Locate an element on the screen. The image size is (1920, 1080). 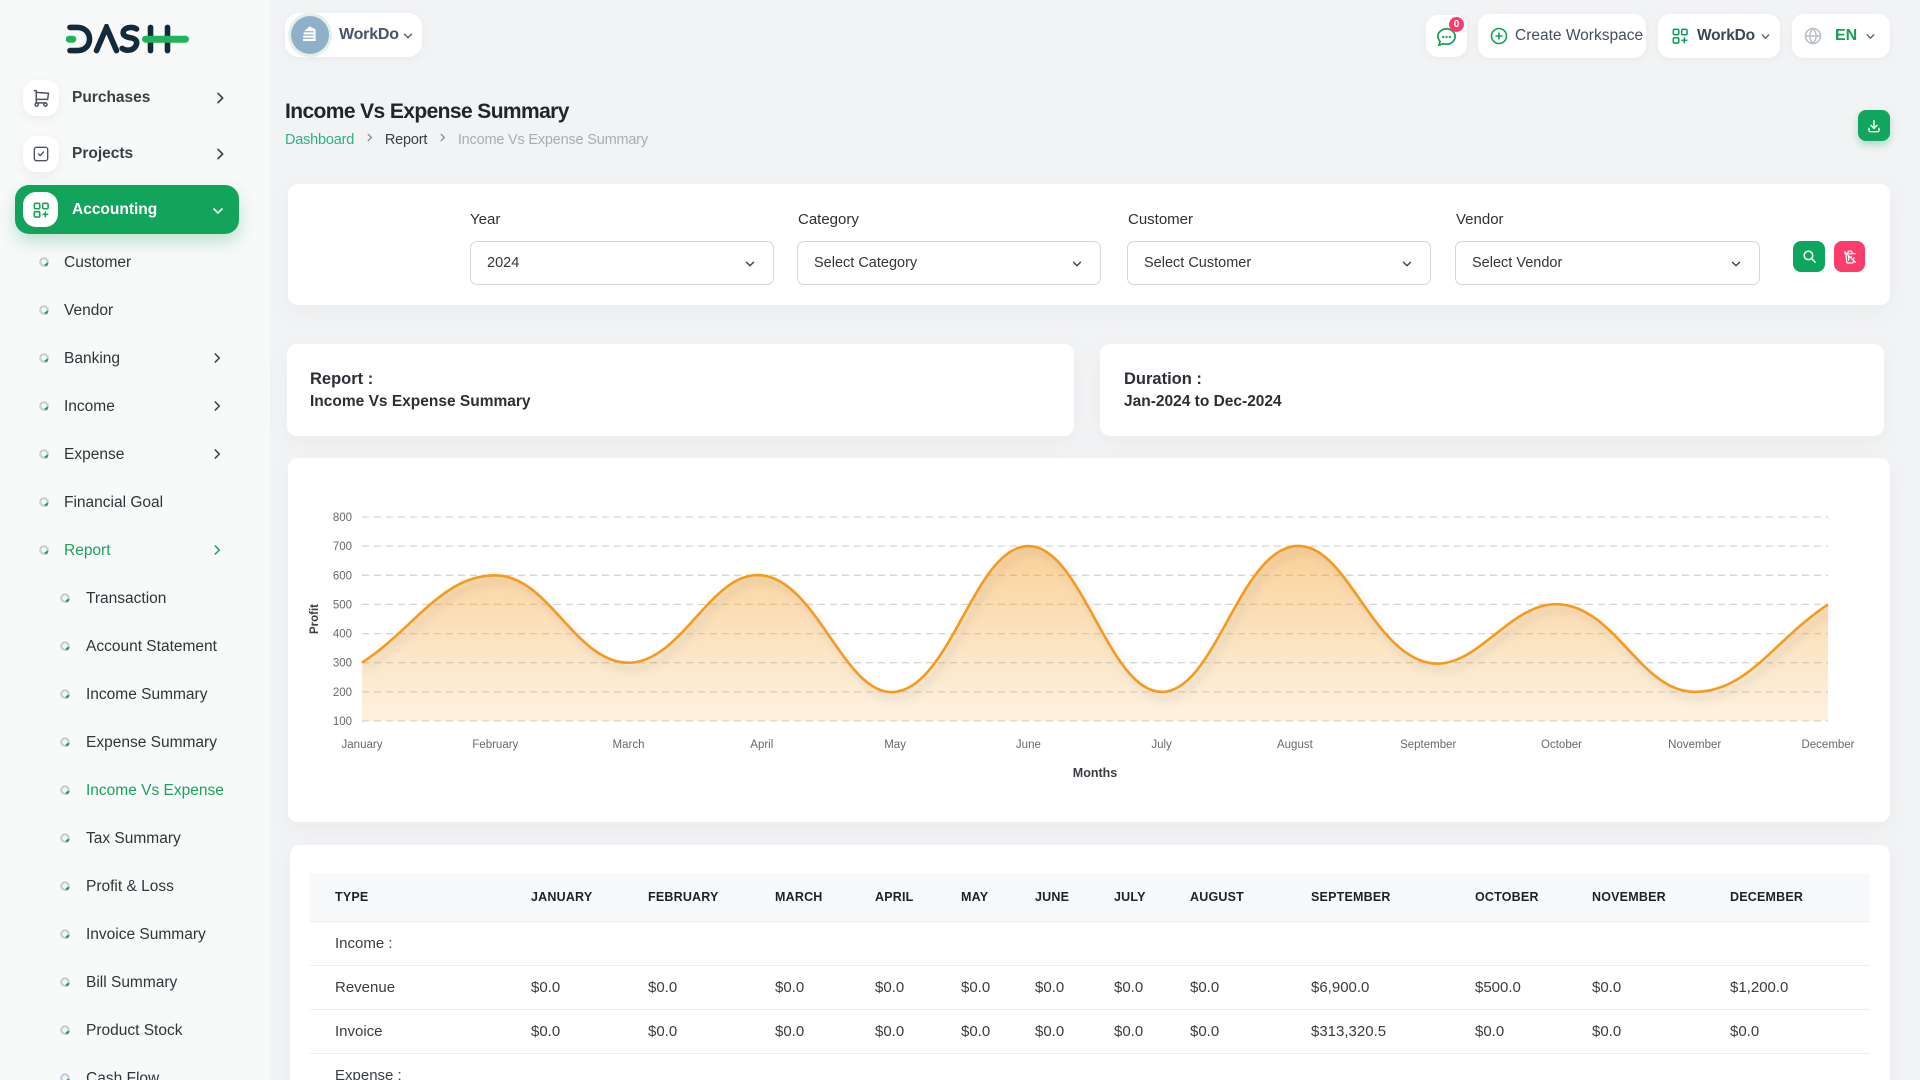
svg-text: 800 is located at coordinates (342, 518).